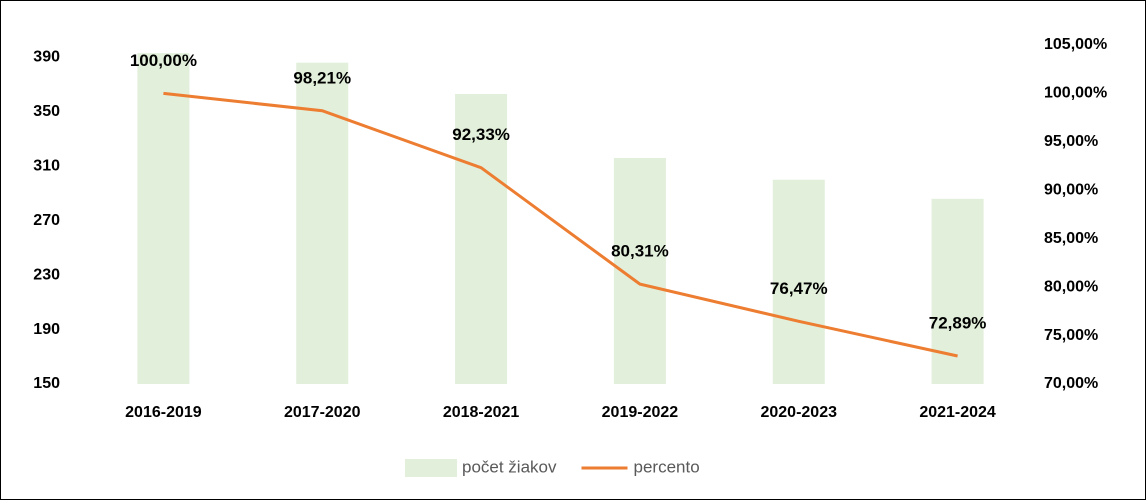 This screenshot has width=1146, height=500. I want to click on y2-tick-label: 85,00%, so click(1071, 238).